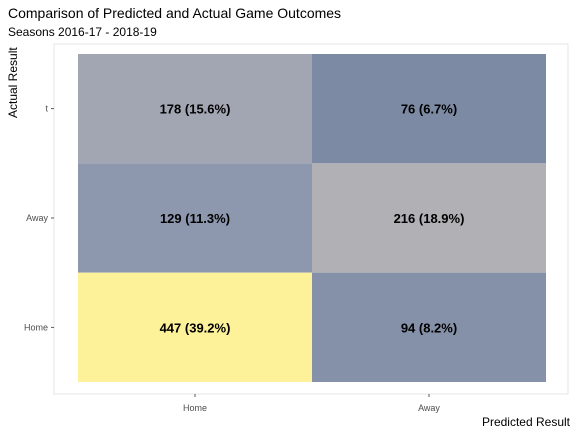 The width and height of the screenshot is (576, 432). What do you see at coordinates (36, 327) in the screenshot?
I see `y-tick-label: Home` at bounding box center [36, 327].